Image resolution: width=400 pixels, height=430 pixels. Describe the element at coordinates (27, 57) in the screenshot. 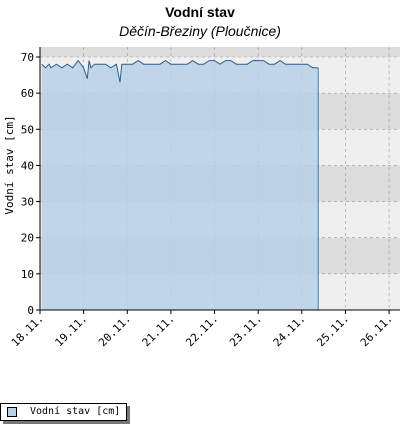

I see `y-tick-label: 70` at that location.